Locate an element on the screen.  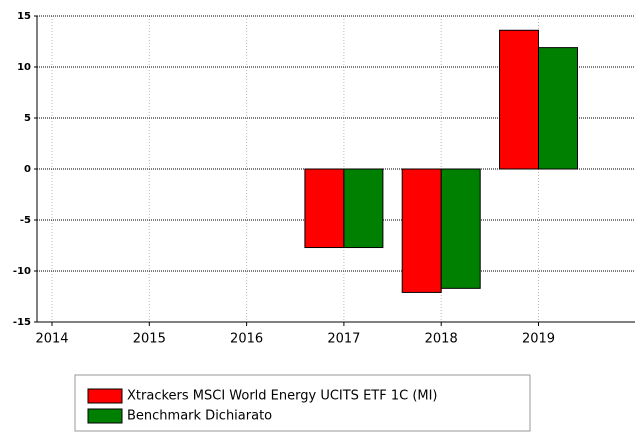
legend-label: Benchmark Dichiarato is located at coordinates (199, 416).